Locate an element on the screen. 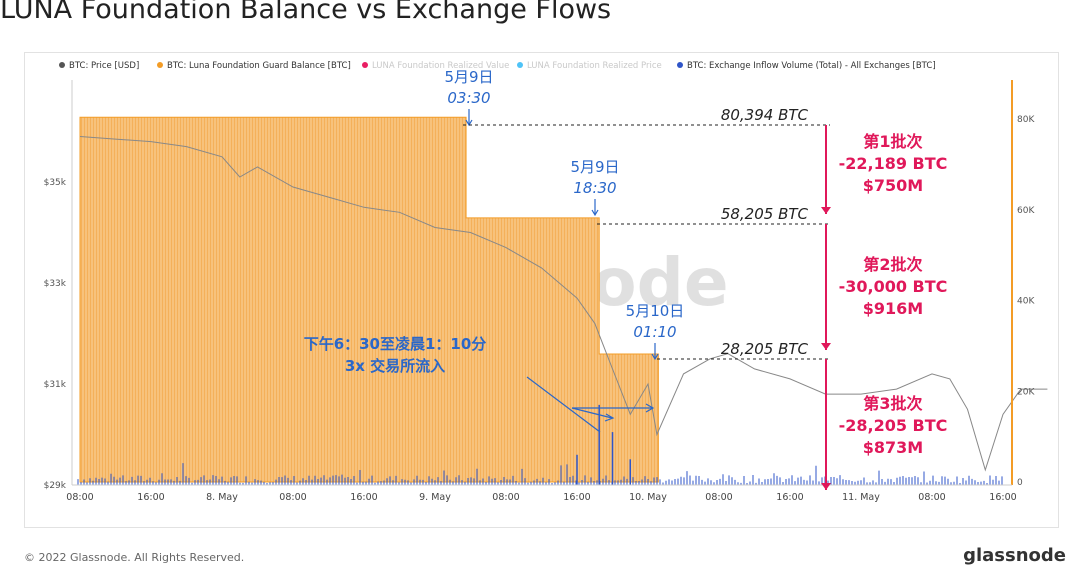  left-tick-label: $31k is located at coordinates (55, 385).